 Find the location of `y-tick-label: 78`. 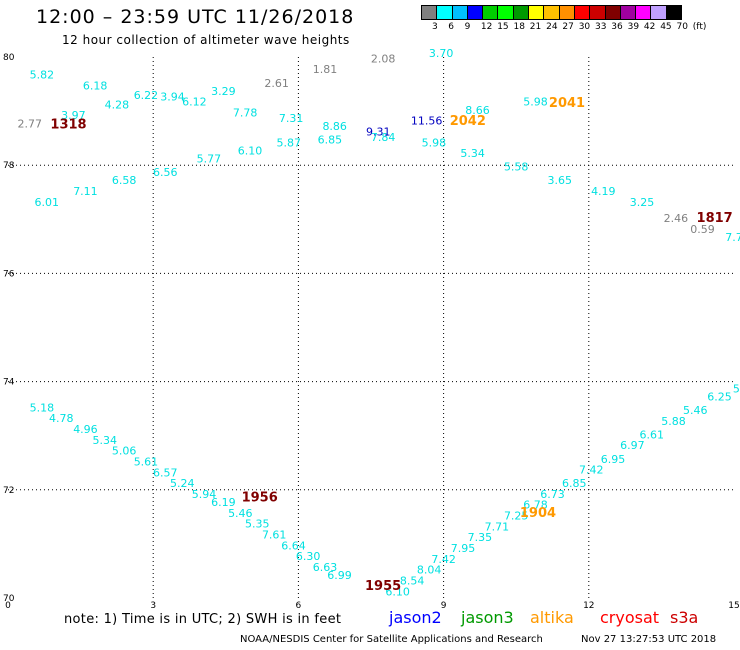

y-tick-label: 78 is located at coordinates (9, 166).